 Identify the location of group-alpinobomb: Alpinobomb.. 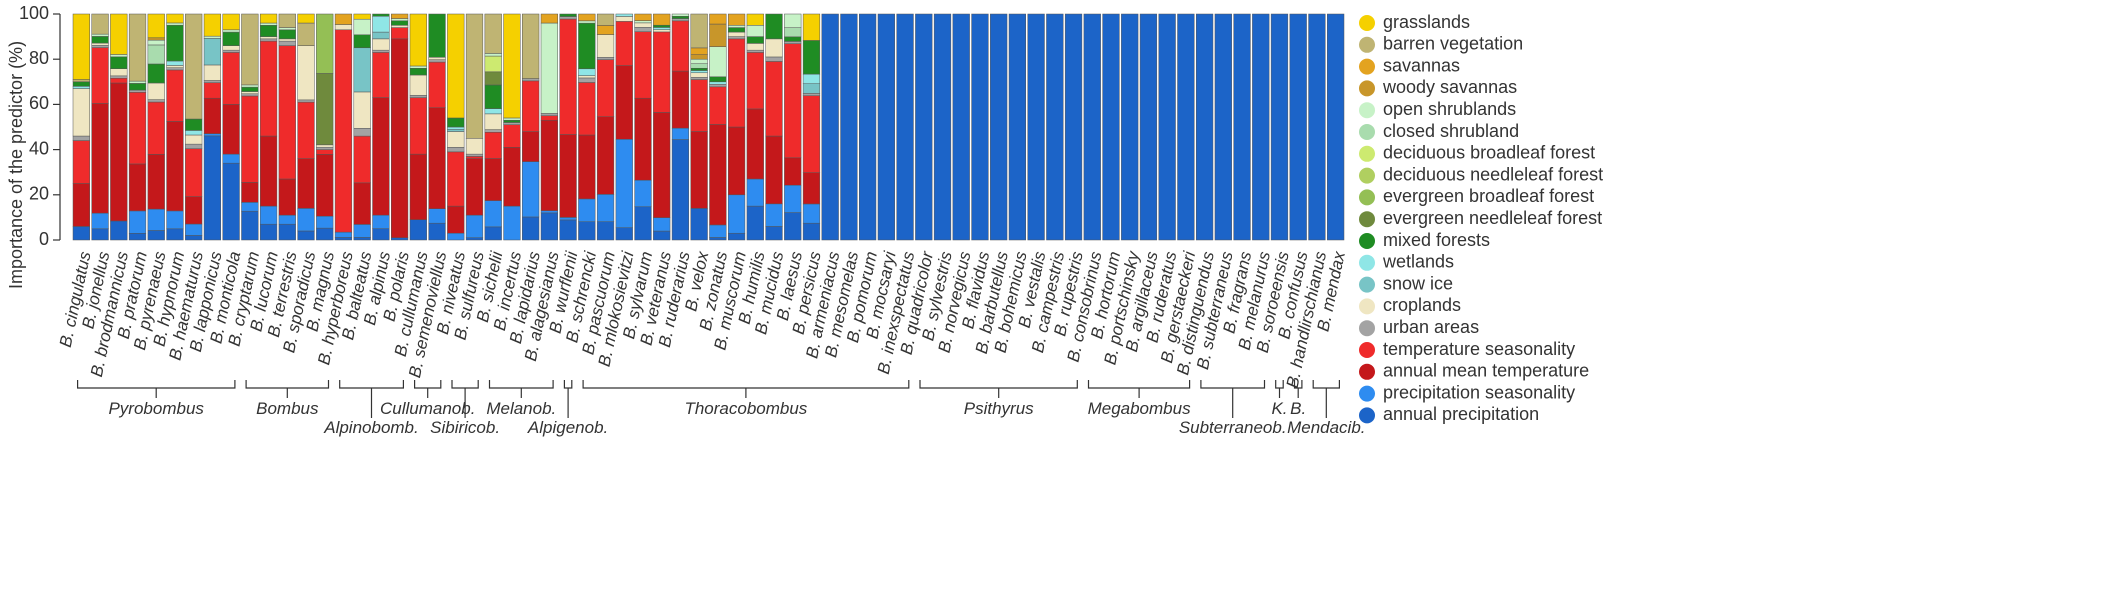
(371, 408).